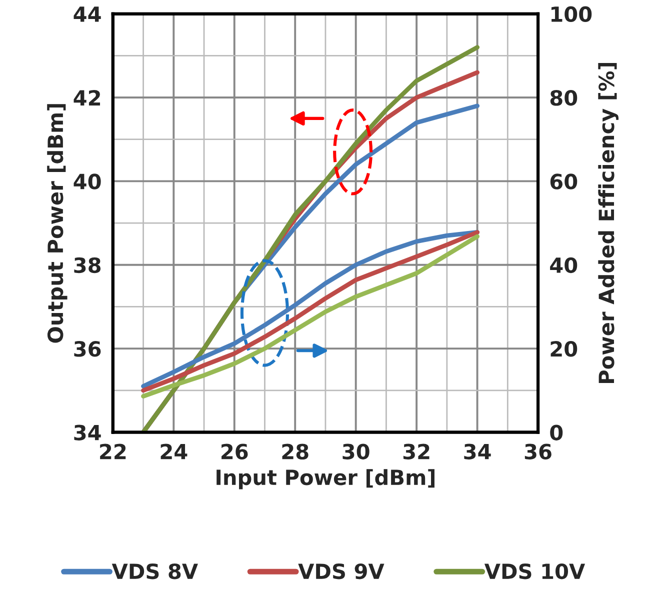 The height and width of the screenshot is (602, 649). Describe the element at coordinates (235, 452) in the screenshot. I see `x-tick-label: 26` at that location.